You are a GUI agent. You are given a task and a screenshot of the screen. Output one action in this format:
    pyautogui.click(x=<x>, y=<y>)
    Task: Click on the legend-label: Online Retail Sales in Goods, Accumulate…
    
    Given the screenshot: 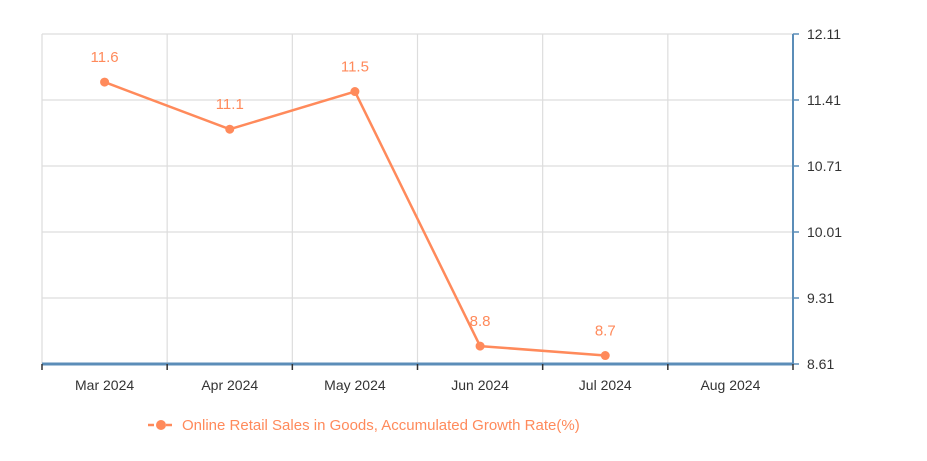 What is the action you would take?
    pyautogui.click(x=381, y=425)
    